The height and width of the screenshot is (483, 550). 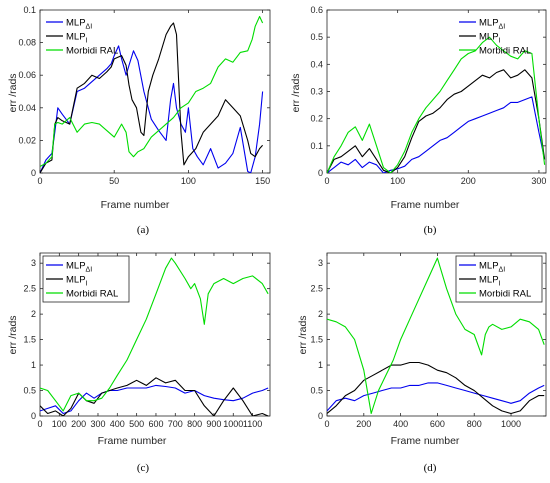 What do you see at coordinates (316, 119) in the screenshot?
I see `y-tick-label-b: 0.2` at bounding box center [316, 119].